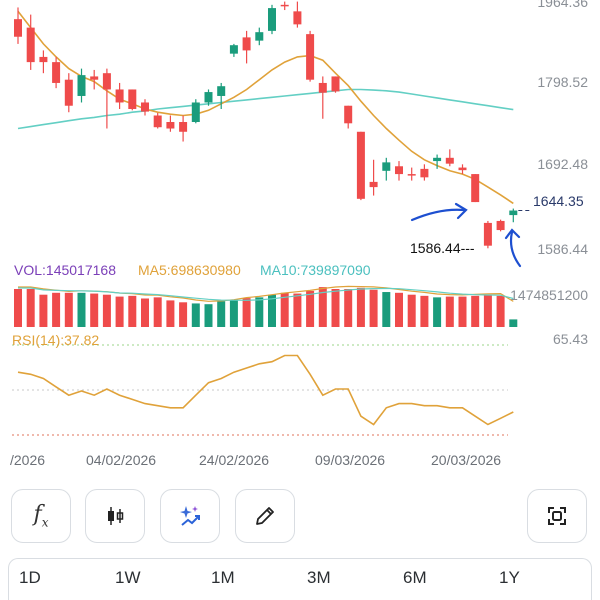  I want to click on candlestick-icon, so click(116, 516).